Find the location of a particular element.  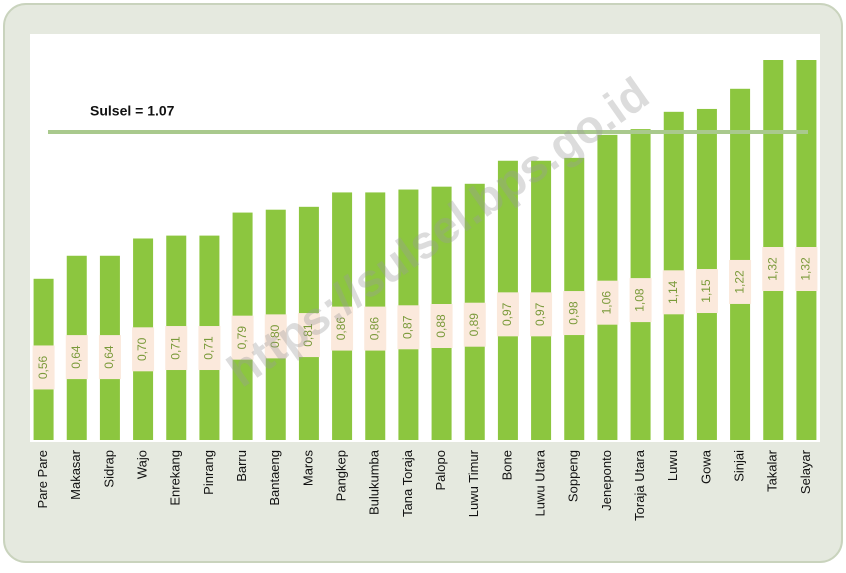

x-tick-label: Barru is located at coordinates (241, 466).